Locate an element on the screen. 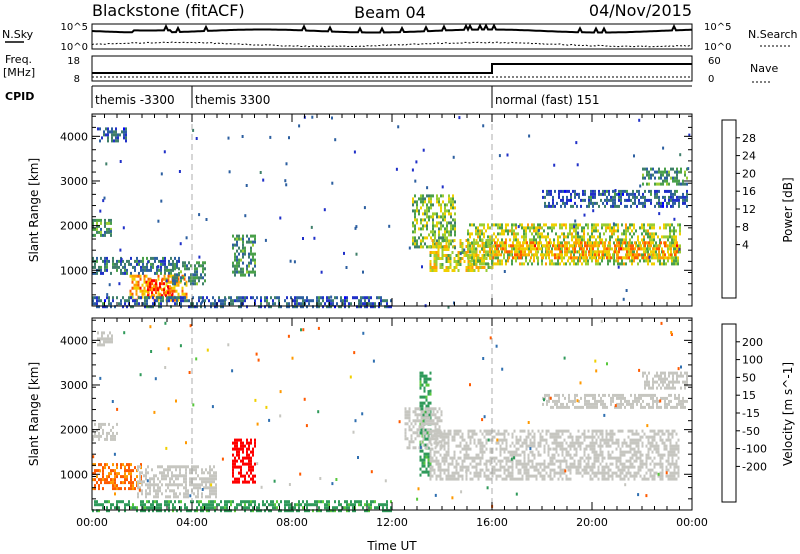 This screenshot has width=800, height=554. noise-frame is located at coordinates (392, 36).